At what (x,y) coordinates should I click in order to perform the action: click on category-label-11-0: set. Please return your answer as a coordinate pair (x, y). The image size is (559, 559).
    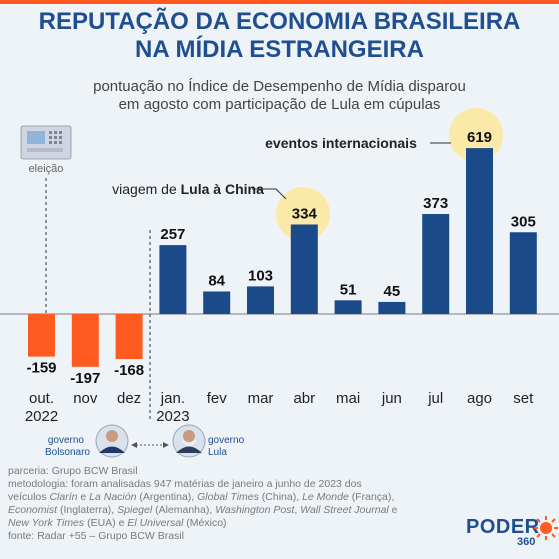
    Looking at the image, I should click on (523, 398).